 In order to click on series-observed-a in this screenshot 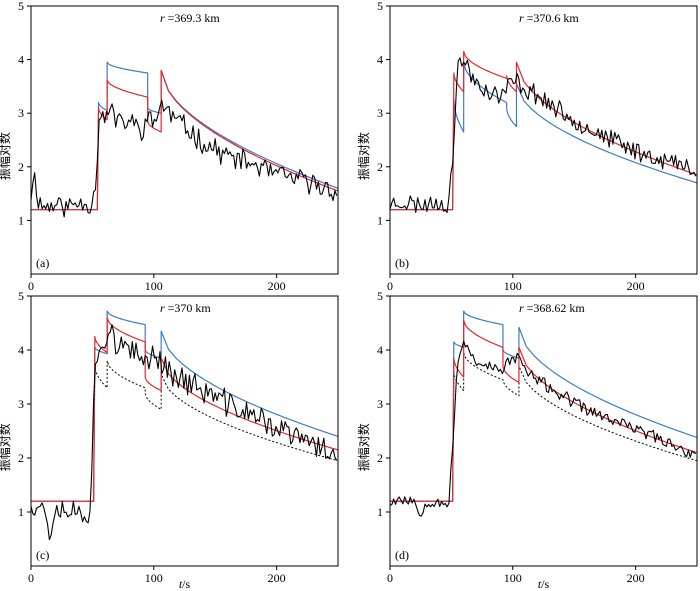, I will do `click(184, 158)`.